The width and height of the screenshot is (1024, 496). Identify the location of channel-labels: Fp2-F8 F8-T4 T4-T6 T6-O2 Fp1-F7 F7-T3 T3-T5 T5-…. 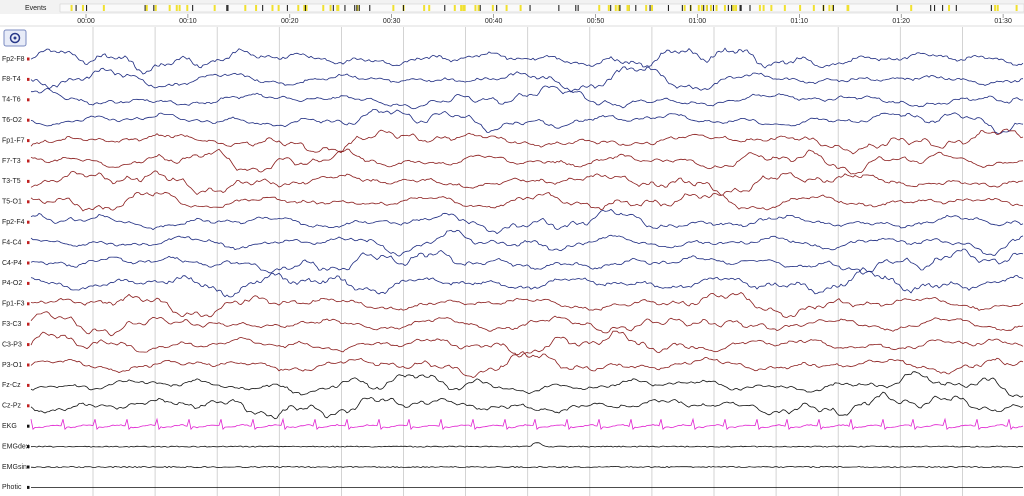
(15, 273).